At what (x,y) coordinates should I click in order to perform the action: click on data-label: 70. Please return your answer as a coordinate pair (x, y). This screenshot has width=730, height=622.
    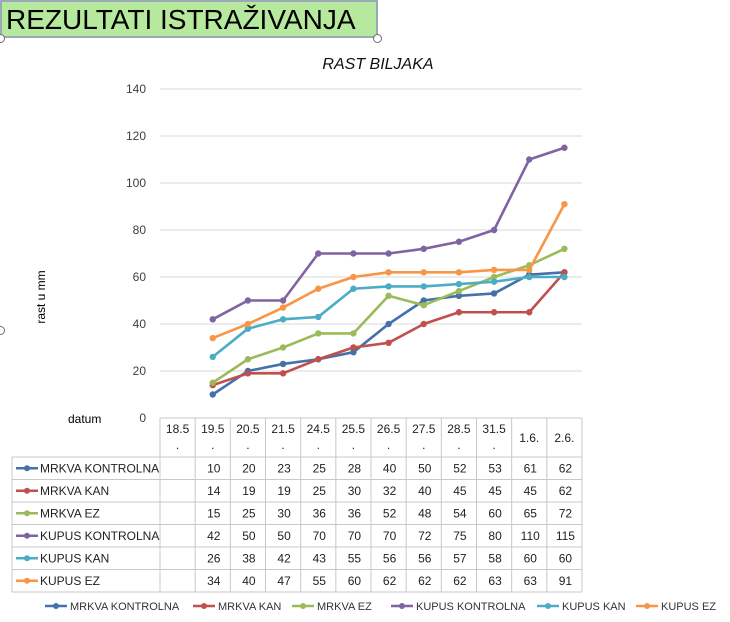
    Looking at the image, I should click on (390, 536).